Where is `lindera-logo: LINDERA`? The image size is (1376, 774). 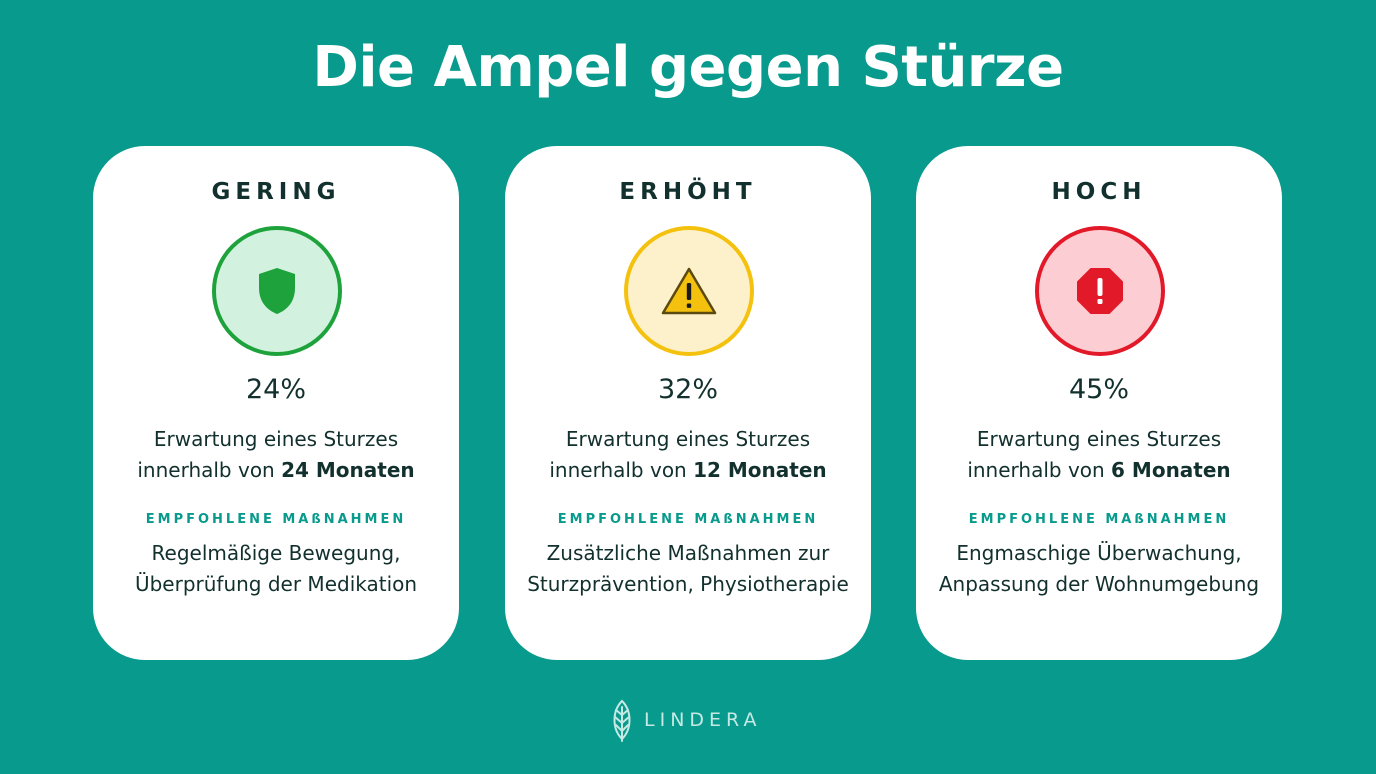
lindera-logo: LINDERA is located at coordinates (684, 720).